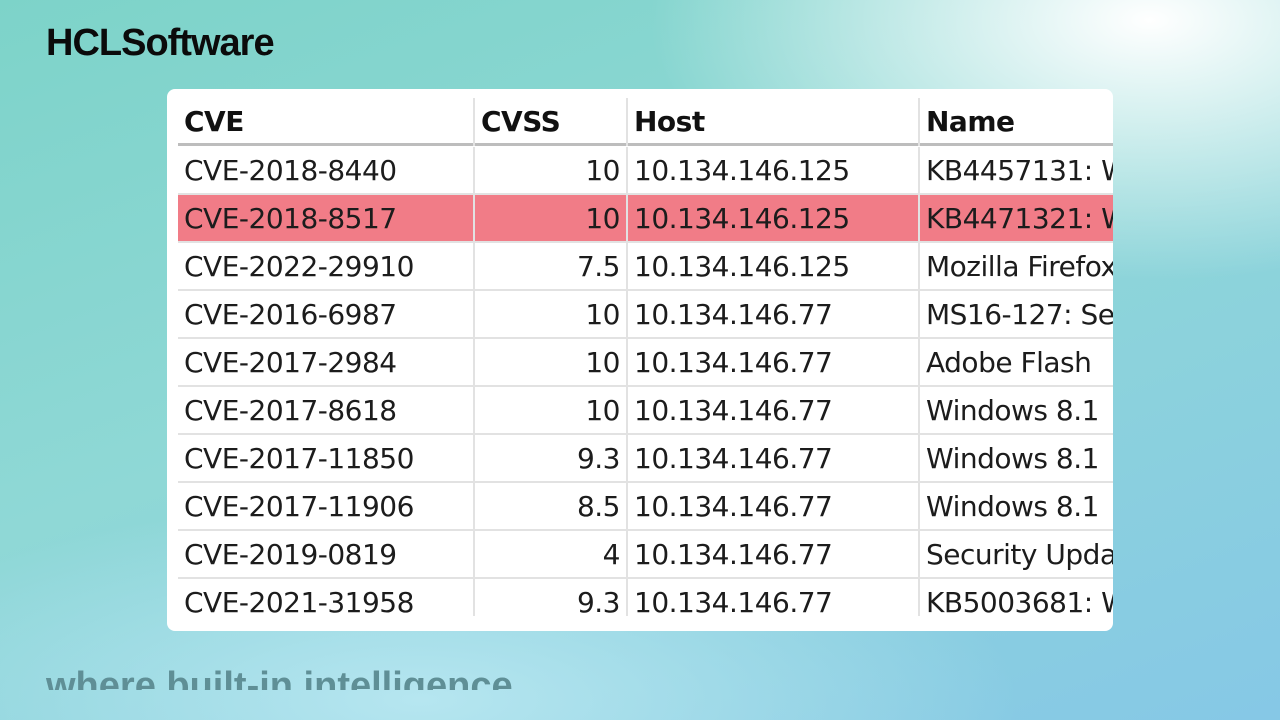 This screenshot has height=720, width=1280. I want to click on cell-name: KB4471321: W, so click(1019, 218).